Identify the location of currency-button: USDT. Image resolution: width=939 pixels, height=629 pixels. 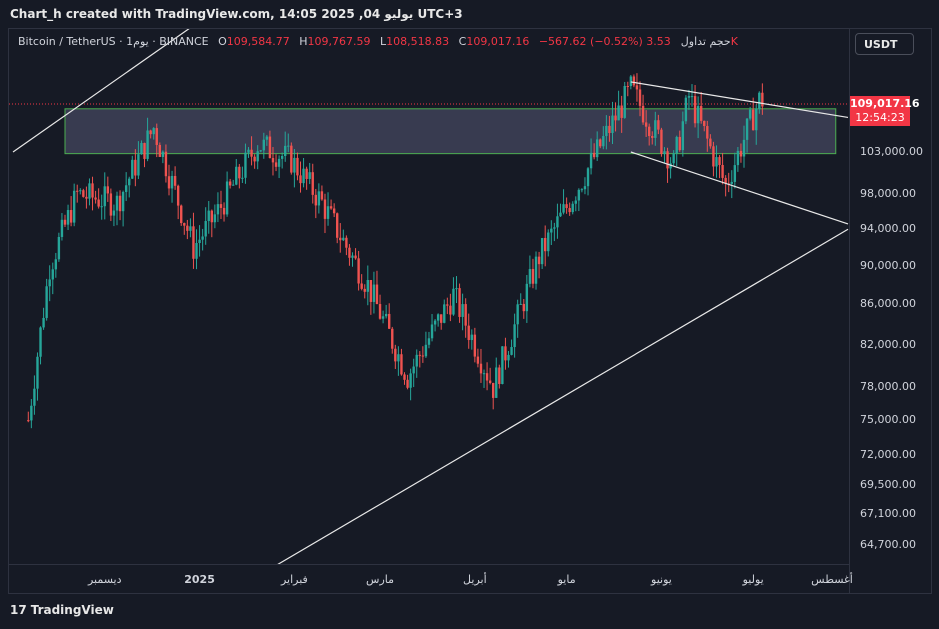
(884, 44).